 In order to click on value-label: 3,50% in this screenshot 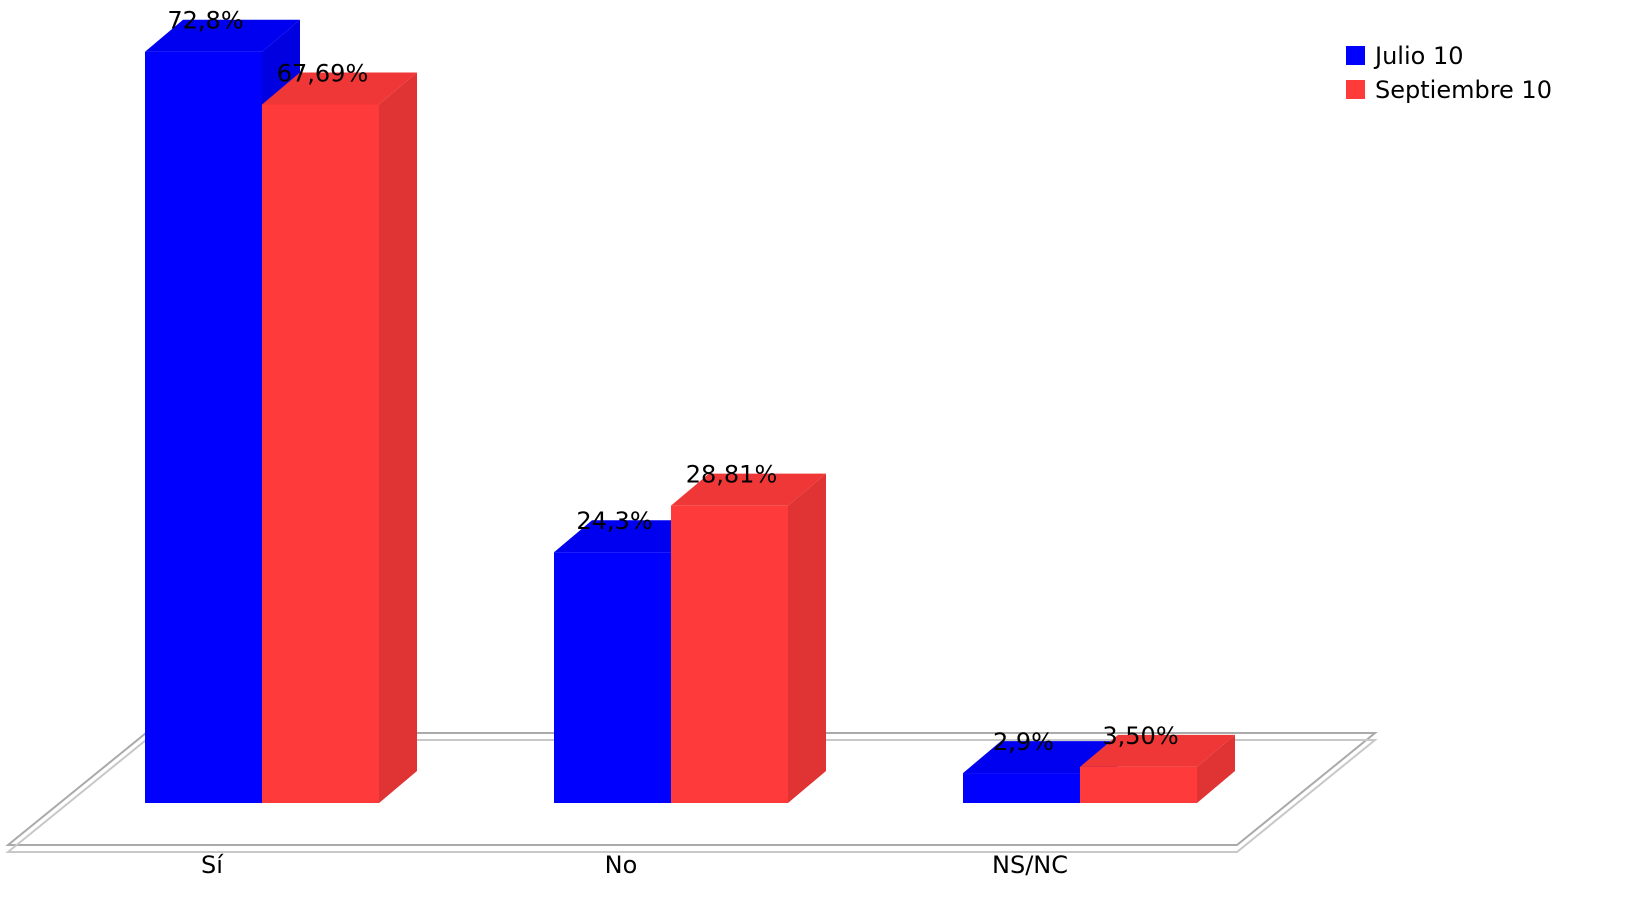, I will do `click(1140, 736)`.